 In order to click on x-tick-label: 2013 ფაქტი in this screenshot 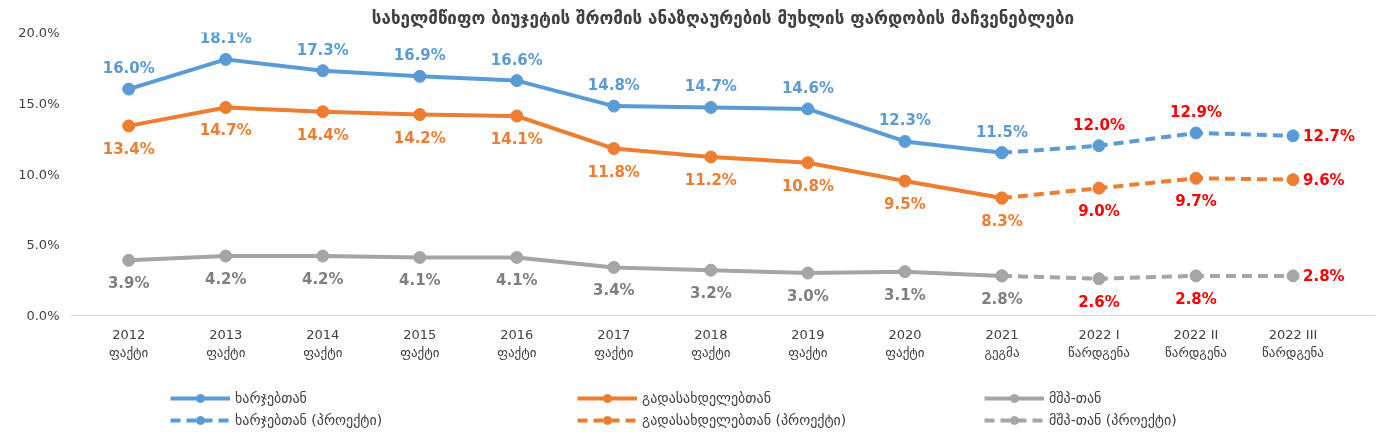, I will do `click(226, 343)`.